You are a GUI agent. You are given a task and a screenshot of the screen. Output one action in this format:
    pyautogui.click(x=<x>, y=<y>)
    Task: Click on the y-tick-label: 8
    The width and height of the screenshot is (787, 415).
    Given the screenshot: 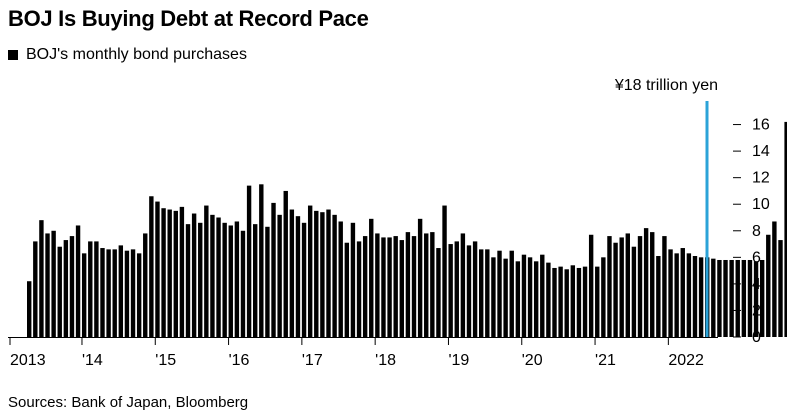 What is the action you would take?
    pyautogui.click(x=756, y=231)
    